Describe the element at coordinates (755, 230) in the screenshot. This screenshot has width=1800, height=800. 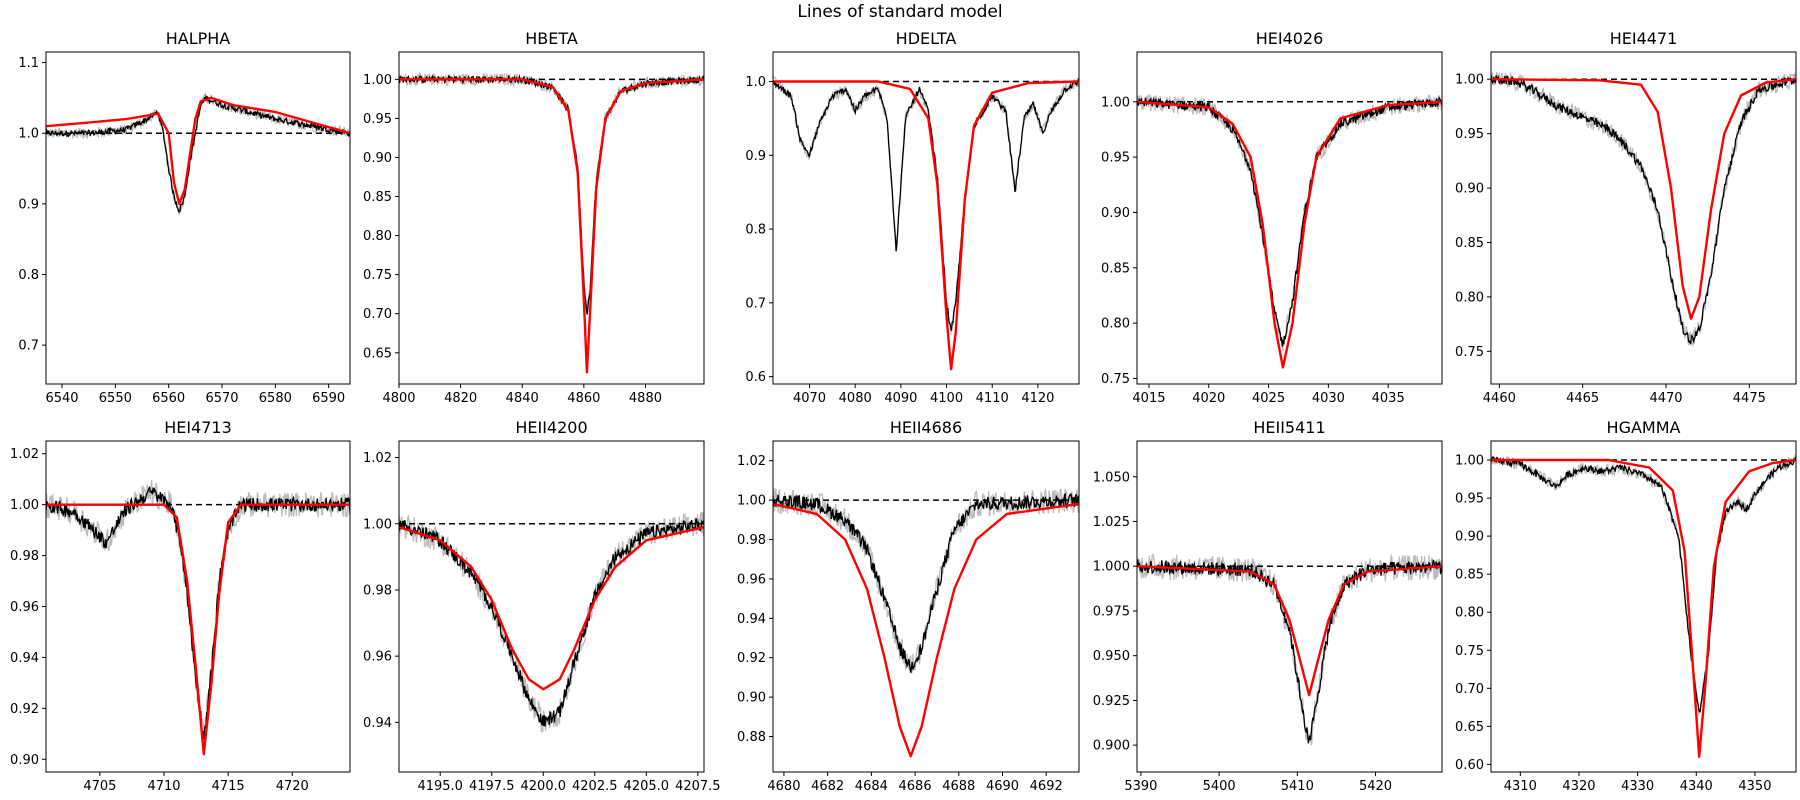
I see `y-tick-label: 0.8` at that location.